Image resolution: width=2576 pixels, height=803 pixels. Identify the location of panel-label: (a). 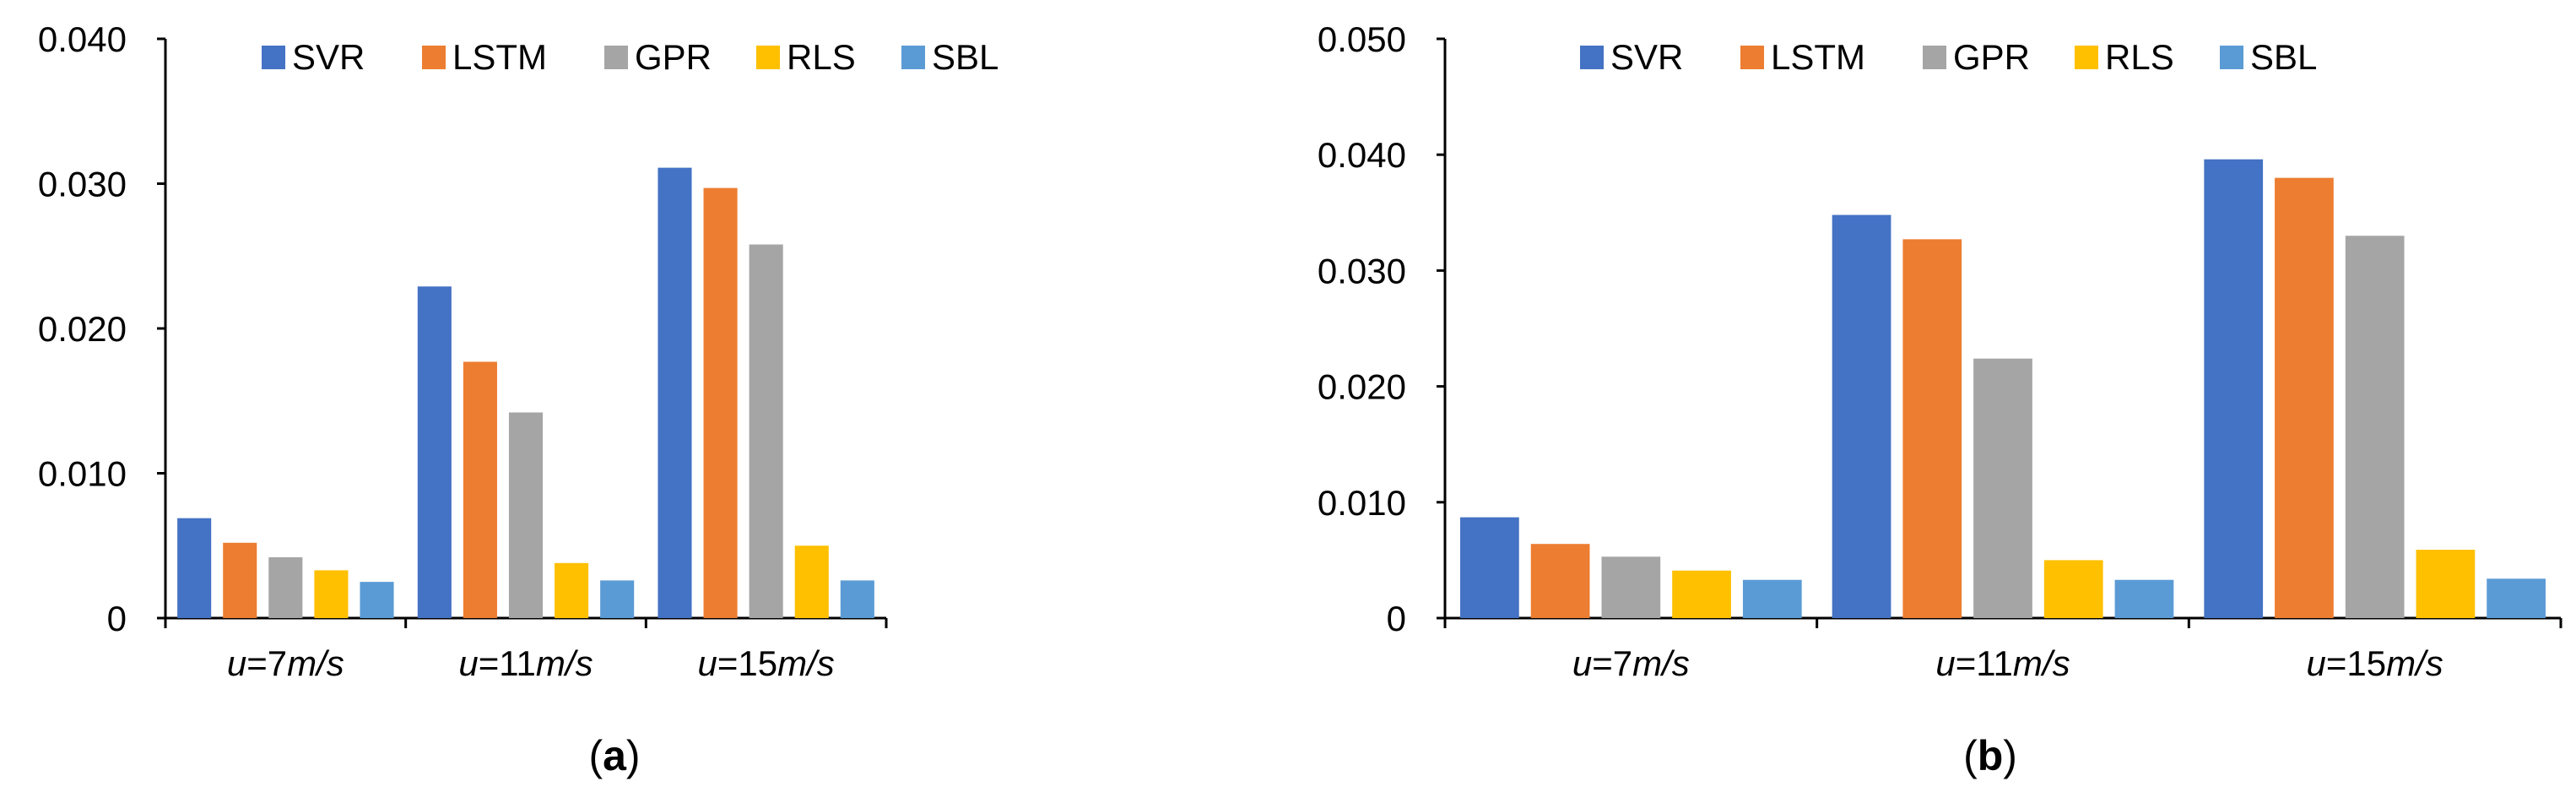
(614, 755).